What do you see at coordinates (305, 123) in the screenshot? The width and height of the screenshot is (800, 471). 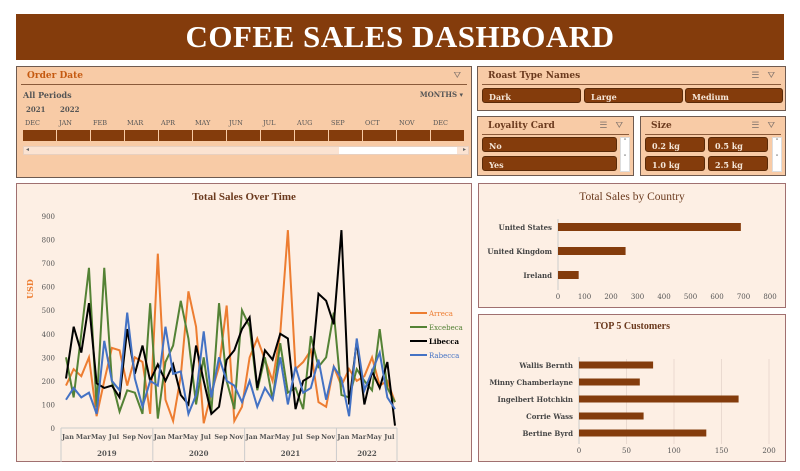 I see `timeline-month-label: AUG` at bounding box center [305, 123].